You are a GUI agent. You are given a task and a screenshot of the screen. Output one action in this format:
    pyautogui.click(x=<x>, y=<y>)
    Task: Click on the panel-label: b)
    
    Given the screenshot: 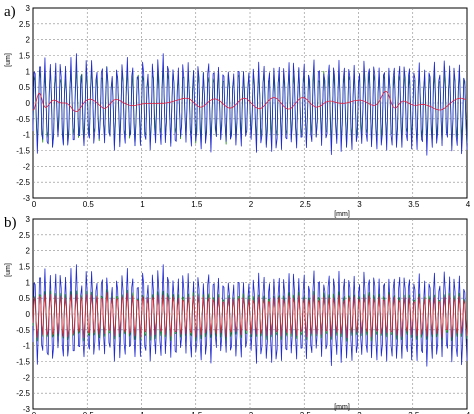 What is the action you would take?
    pyautogui.click(x=10, y=223)
    